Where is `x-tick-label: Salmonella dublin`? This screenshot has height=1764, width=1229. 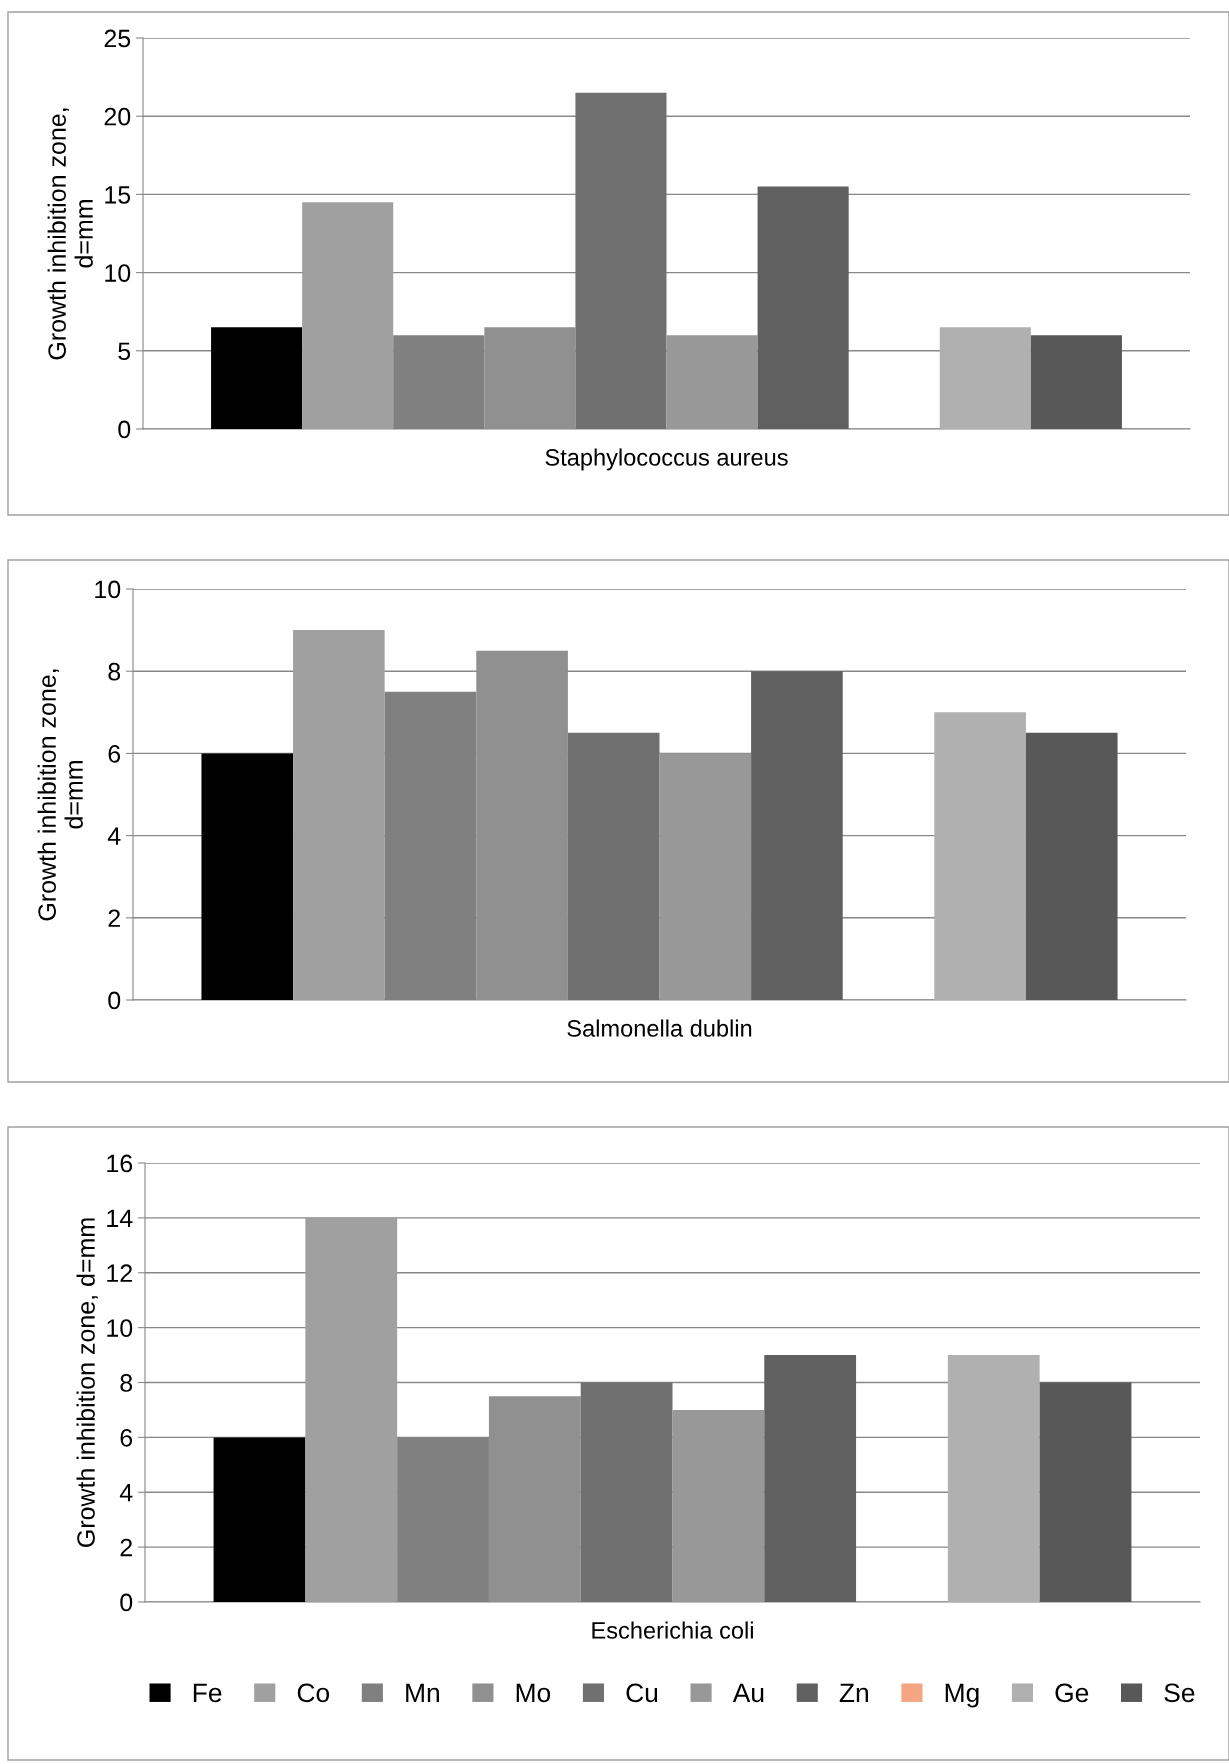 x-tick-label: Salmonella dublin is located at coordinates (659, 1028).